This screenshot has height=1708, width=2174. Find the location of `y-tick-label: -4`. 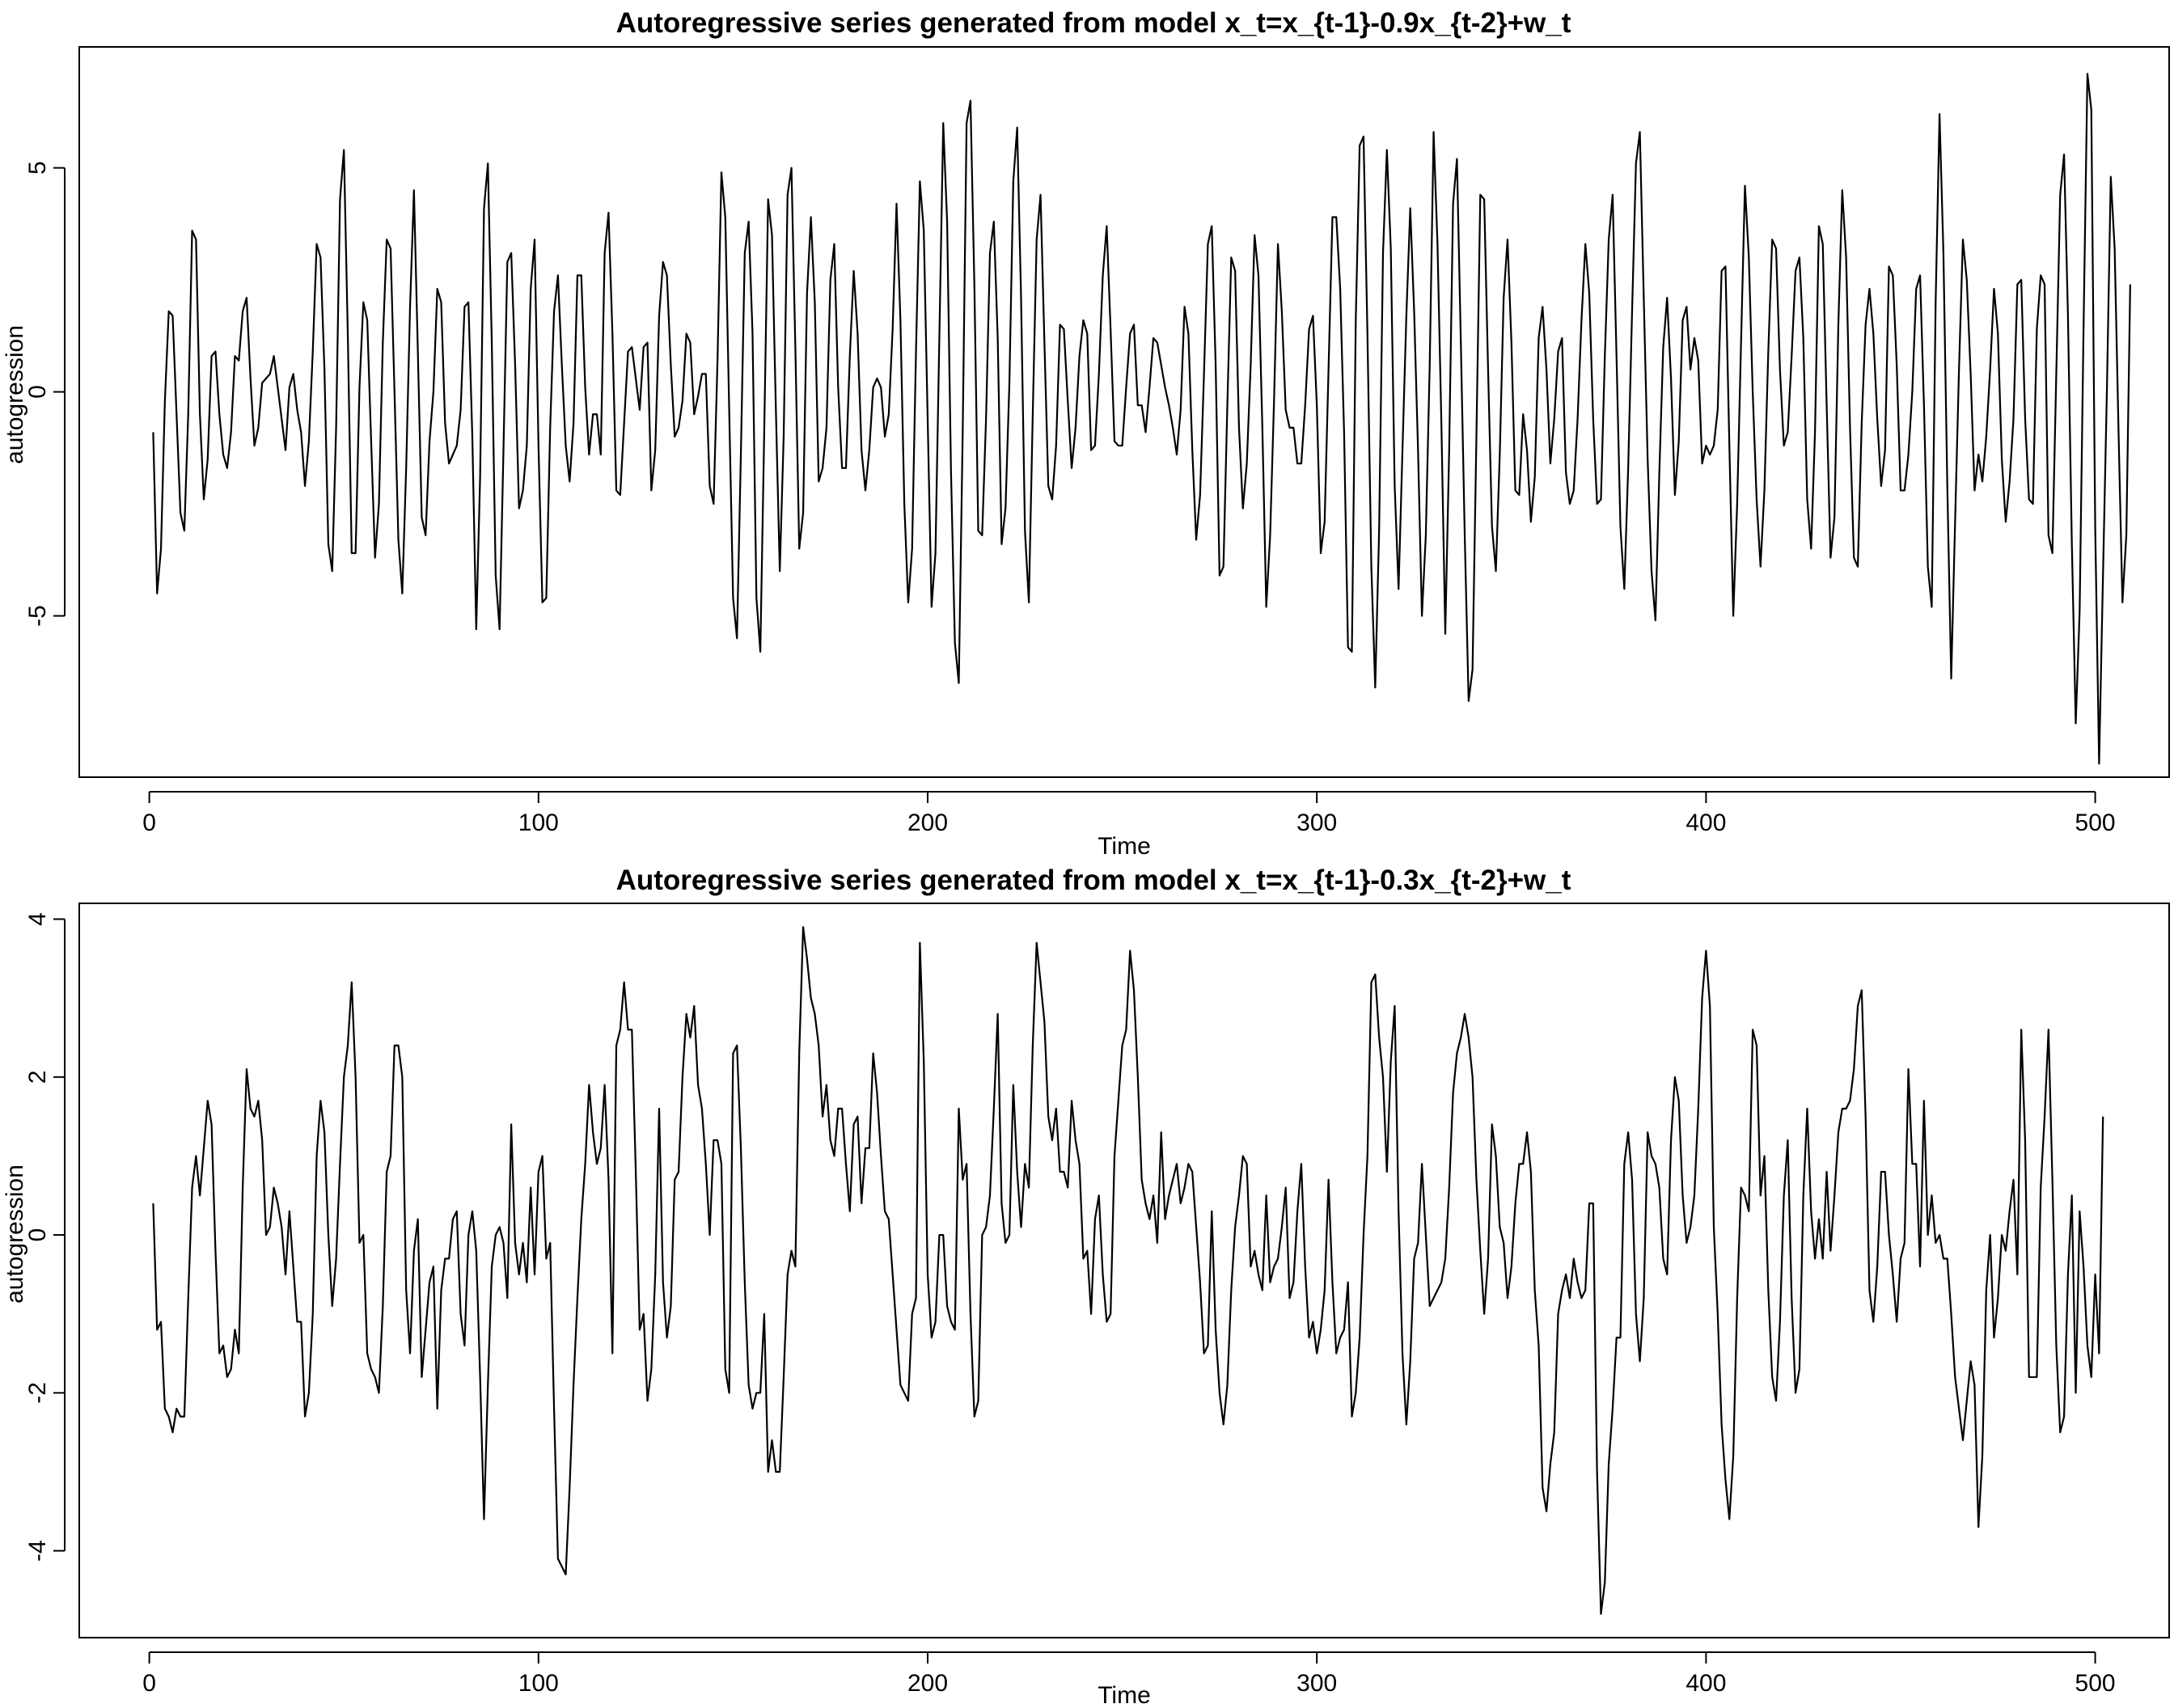

y-tick-label: -4 is located at coordinates (37, 1551).